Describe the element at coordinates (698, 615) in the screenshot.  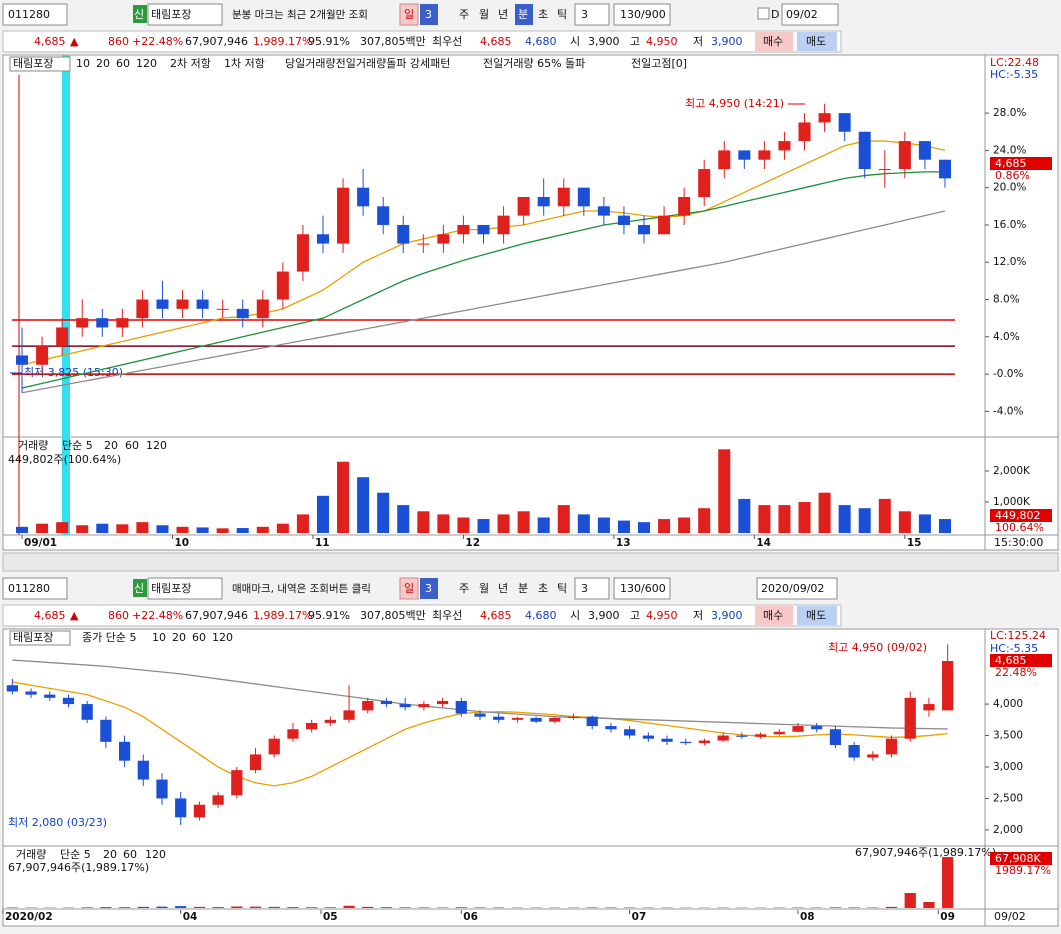
I see `low-label: 저` at that location.